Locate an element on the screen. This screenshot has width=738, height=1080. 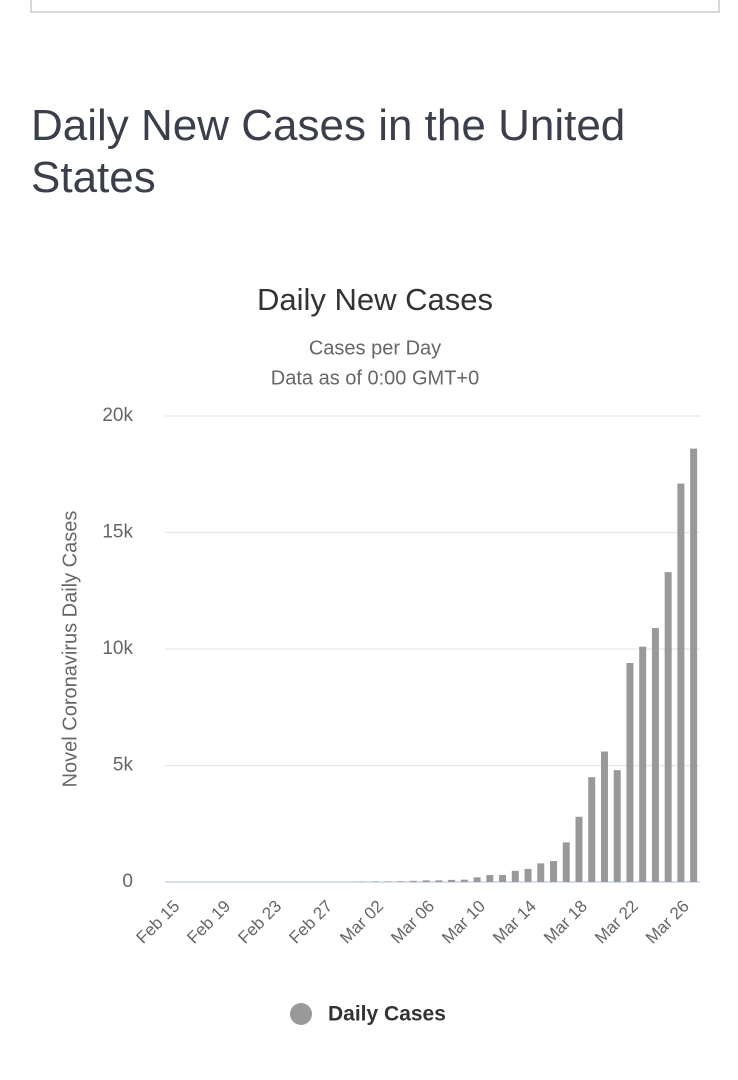
x-tick-label: Feb 19 is located at coordinates (208, 922).